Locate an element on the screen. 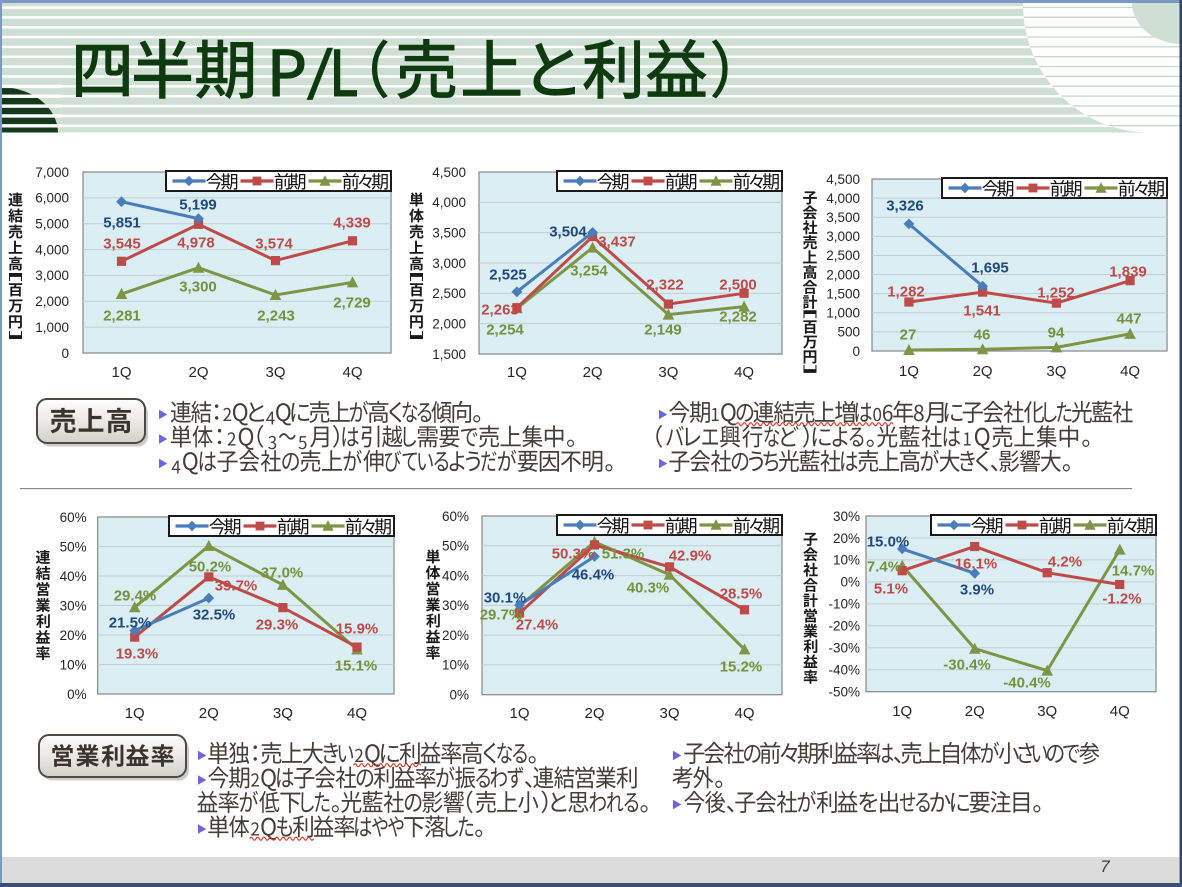 The width and height of the screenshot is (1182, 887). svg-text: 2,729 is located at coordinates (352, 302).